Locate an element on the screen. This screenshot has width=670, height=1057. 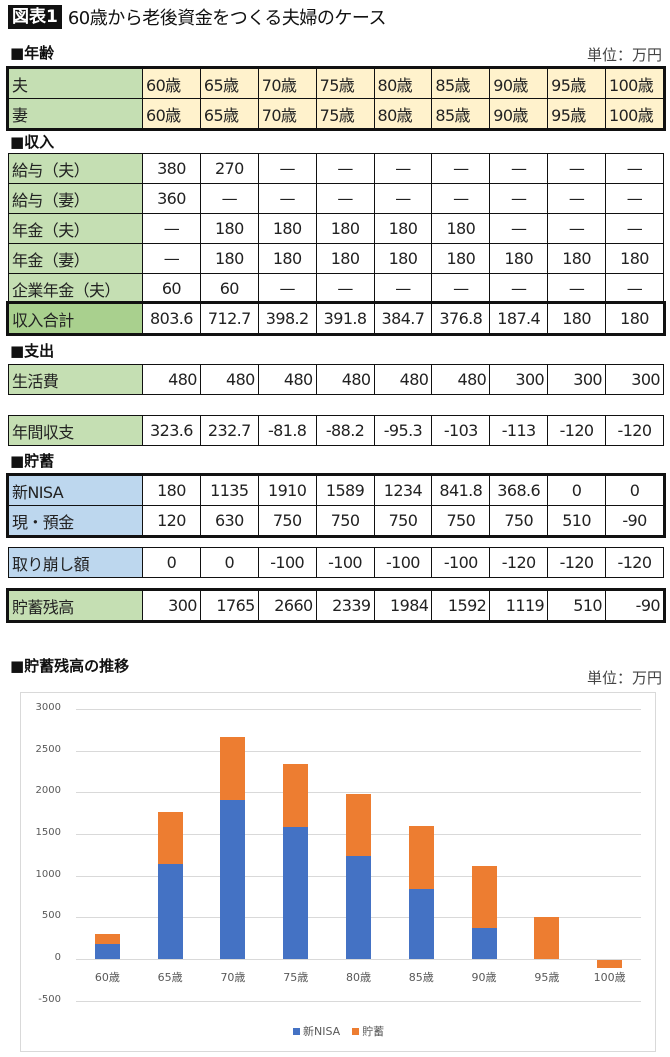
table-row: 生活費 480 480 480 480 480 480 300 300 300 is located at coordinates (336, 379).